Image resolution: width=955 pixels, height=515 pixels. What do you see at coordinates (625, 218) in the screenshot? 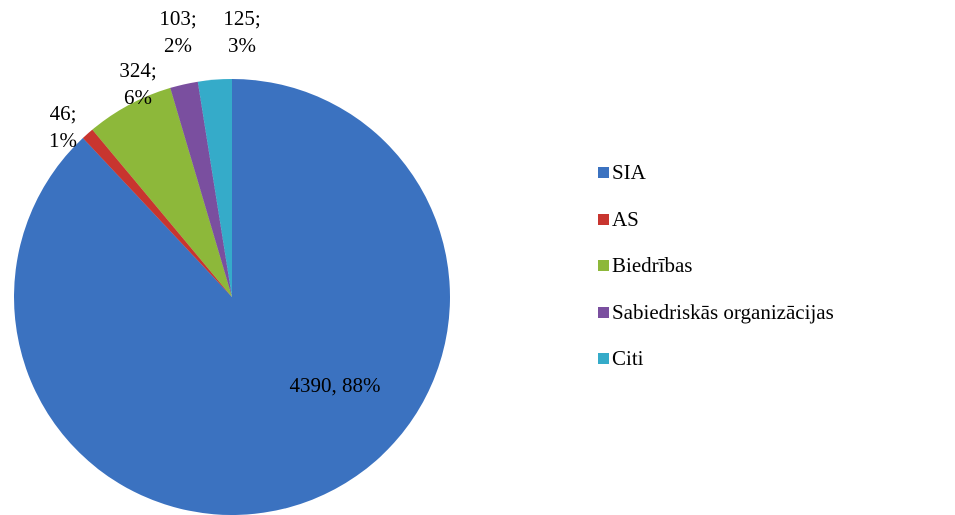
I see `legend-label: AS` at bounding box center [625, 218].